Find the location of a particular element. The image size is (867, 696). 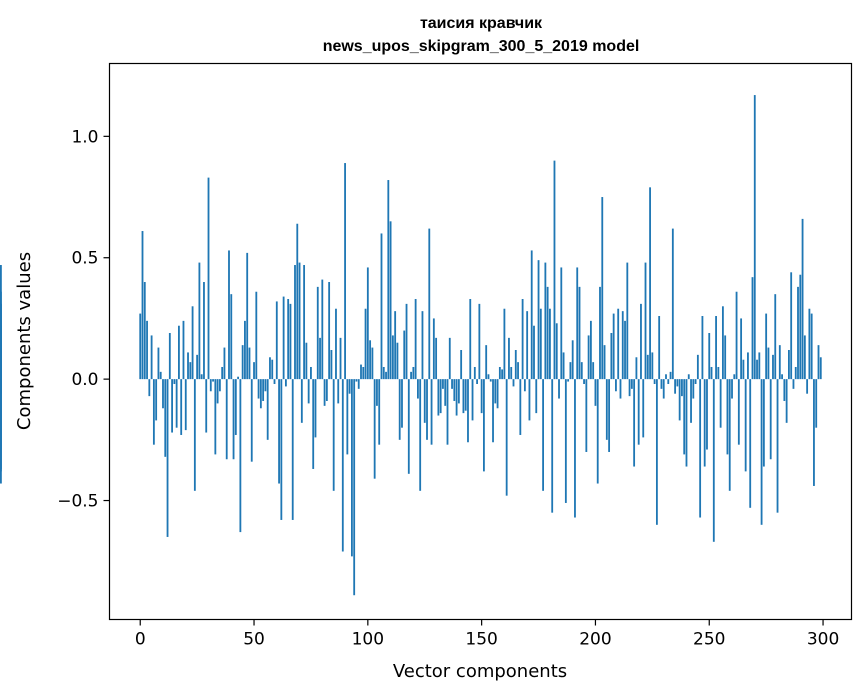

x-axis-label: Vector components is located at coordinates (480, 671).